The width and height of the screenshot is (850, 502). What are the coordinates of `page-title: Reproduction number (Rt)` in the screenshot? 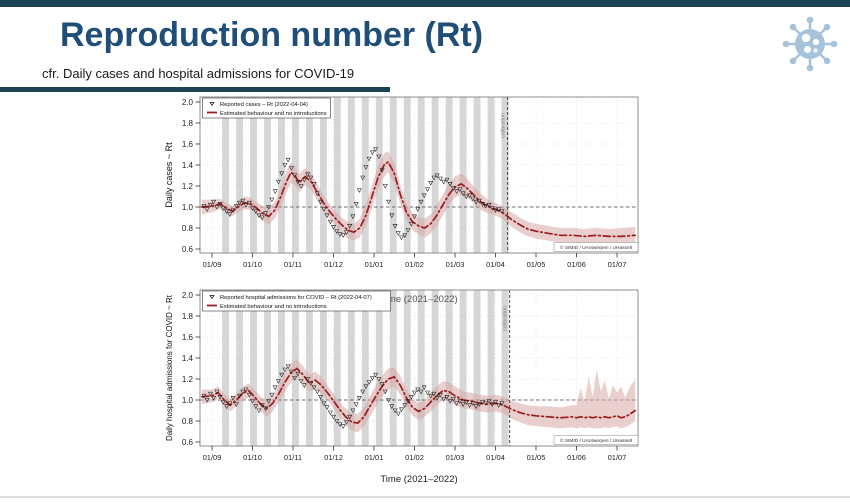 It's located at (272, 35).